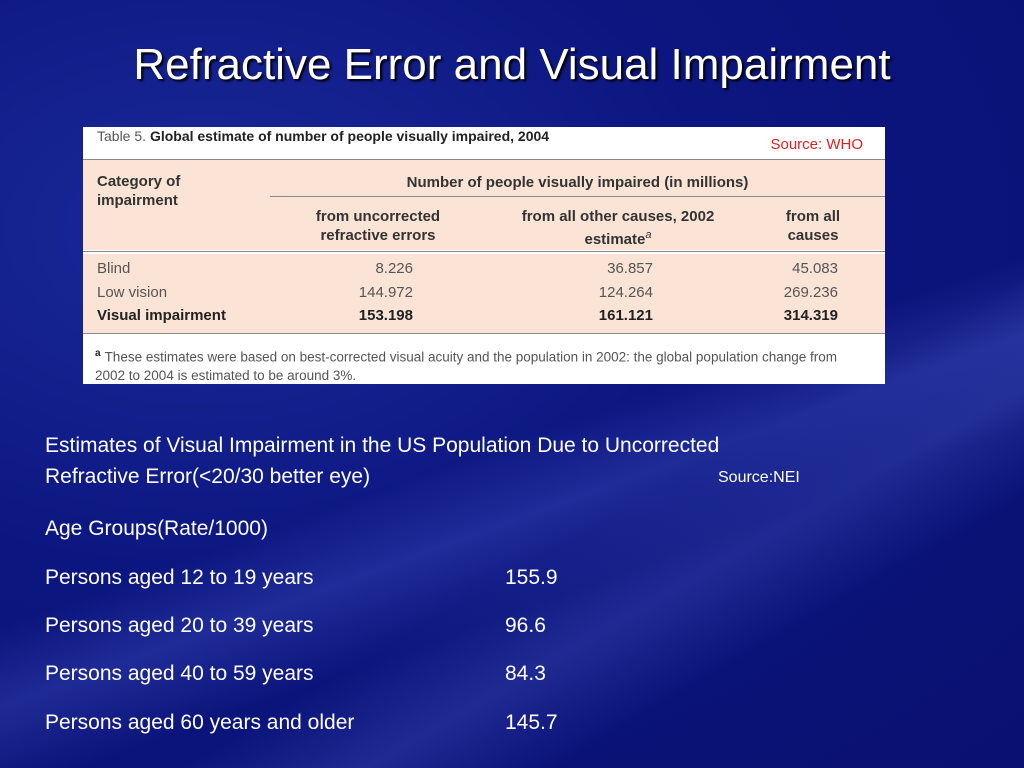 This screenshot has width=1024, height=768. What do you see at coordinates (531, 722) in the screenshot?
I see `age-row-rate: 145.7` at bounding box center [531, 722].